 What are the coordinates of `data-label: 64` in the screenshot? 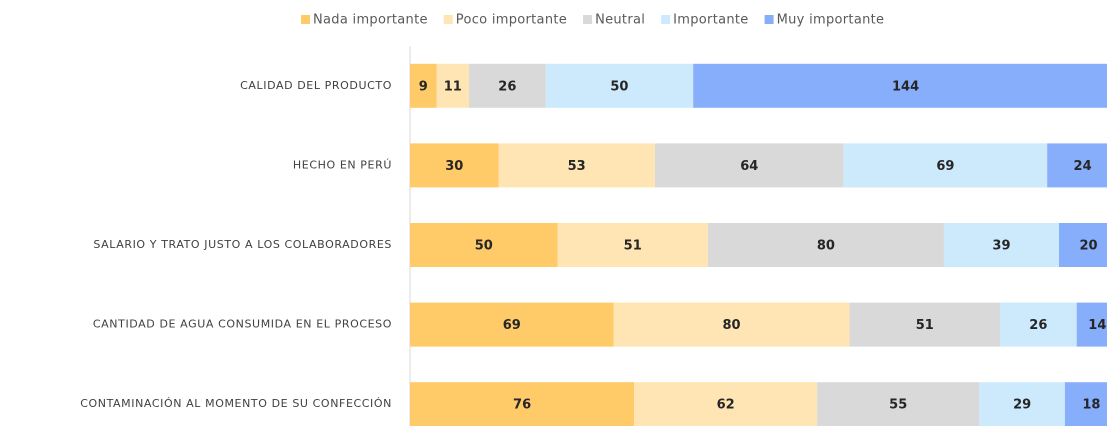 It's located at (749, 166).